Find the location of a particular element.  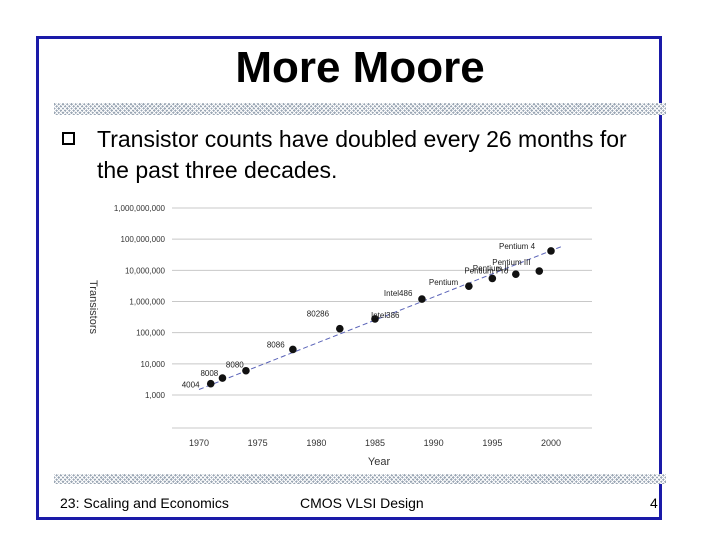

x-tick-label: 1980 is located at coordinates (316, 443).